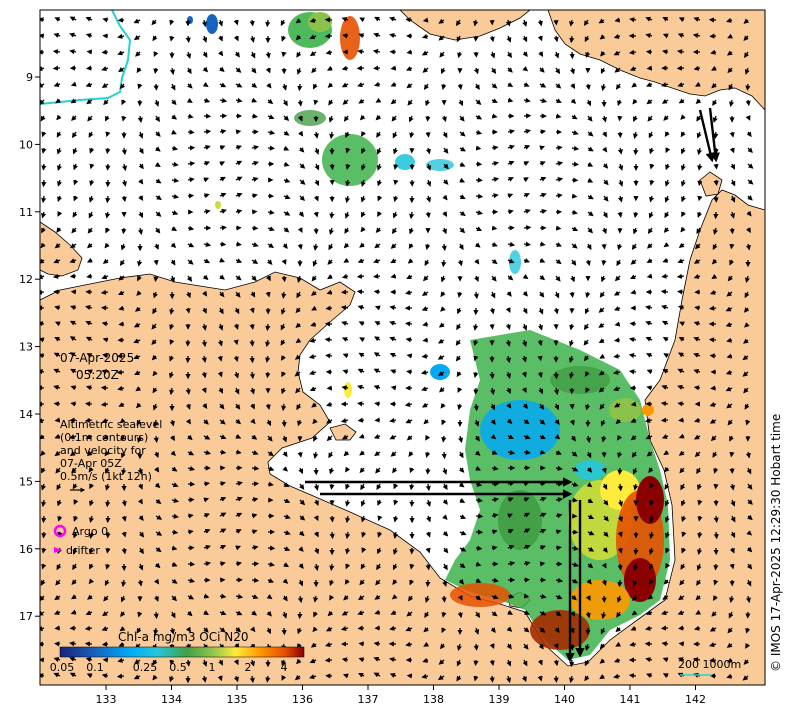 This screenshot has height=716, width=792. Describe the element at coordinates (302, 699) in the screenshot. I see `x-tick-label: 136` at that location.